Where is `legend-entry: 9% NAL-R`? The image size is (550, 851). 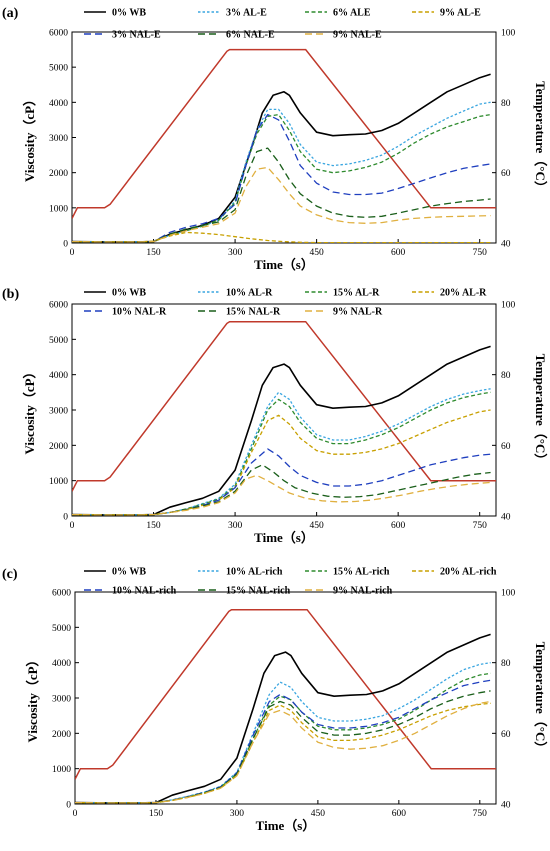 legend-entry: 9% NAL-R is located at coordinates (344, 312).